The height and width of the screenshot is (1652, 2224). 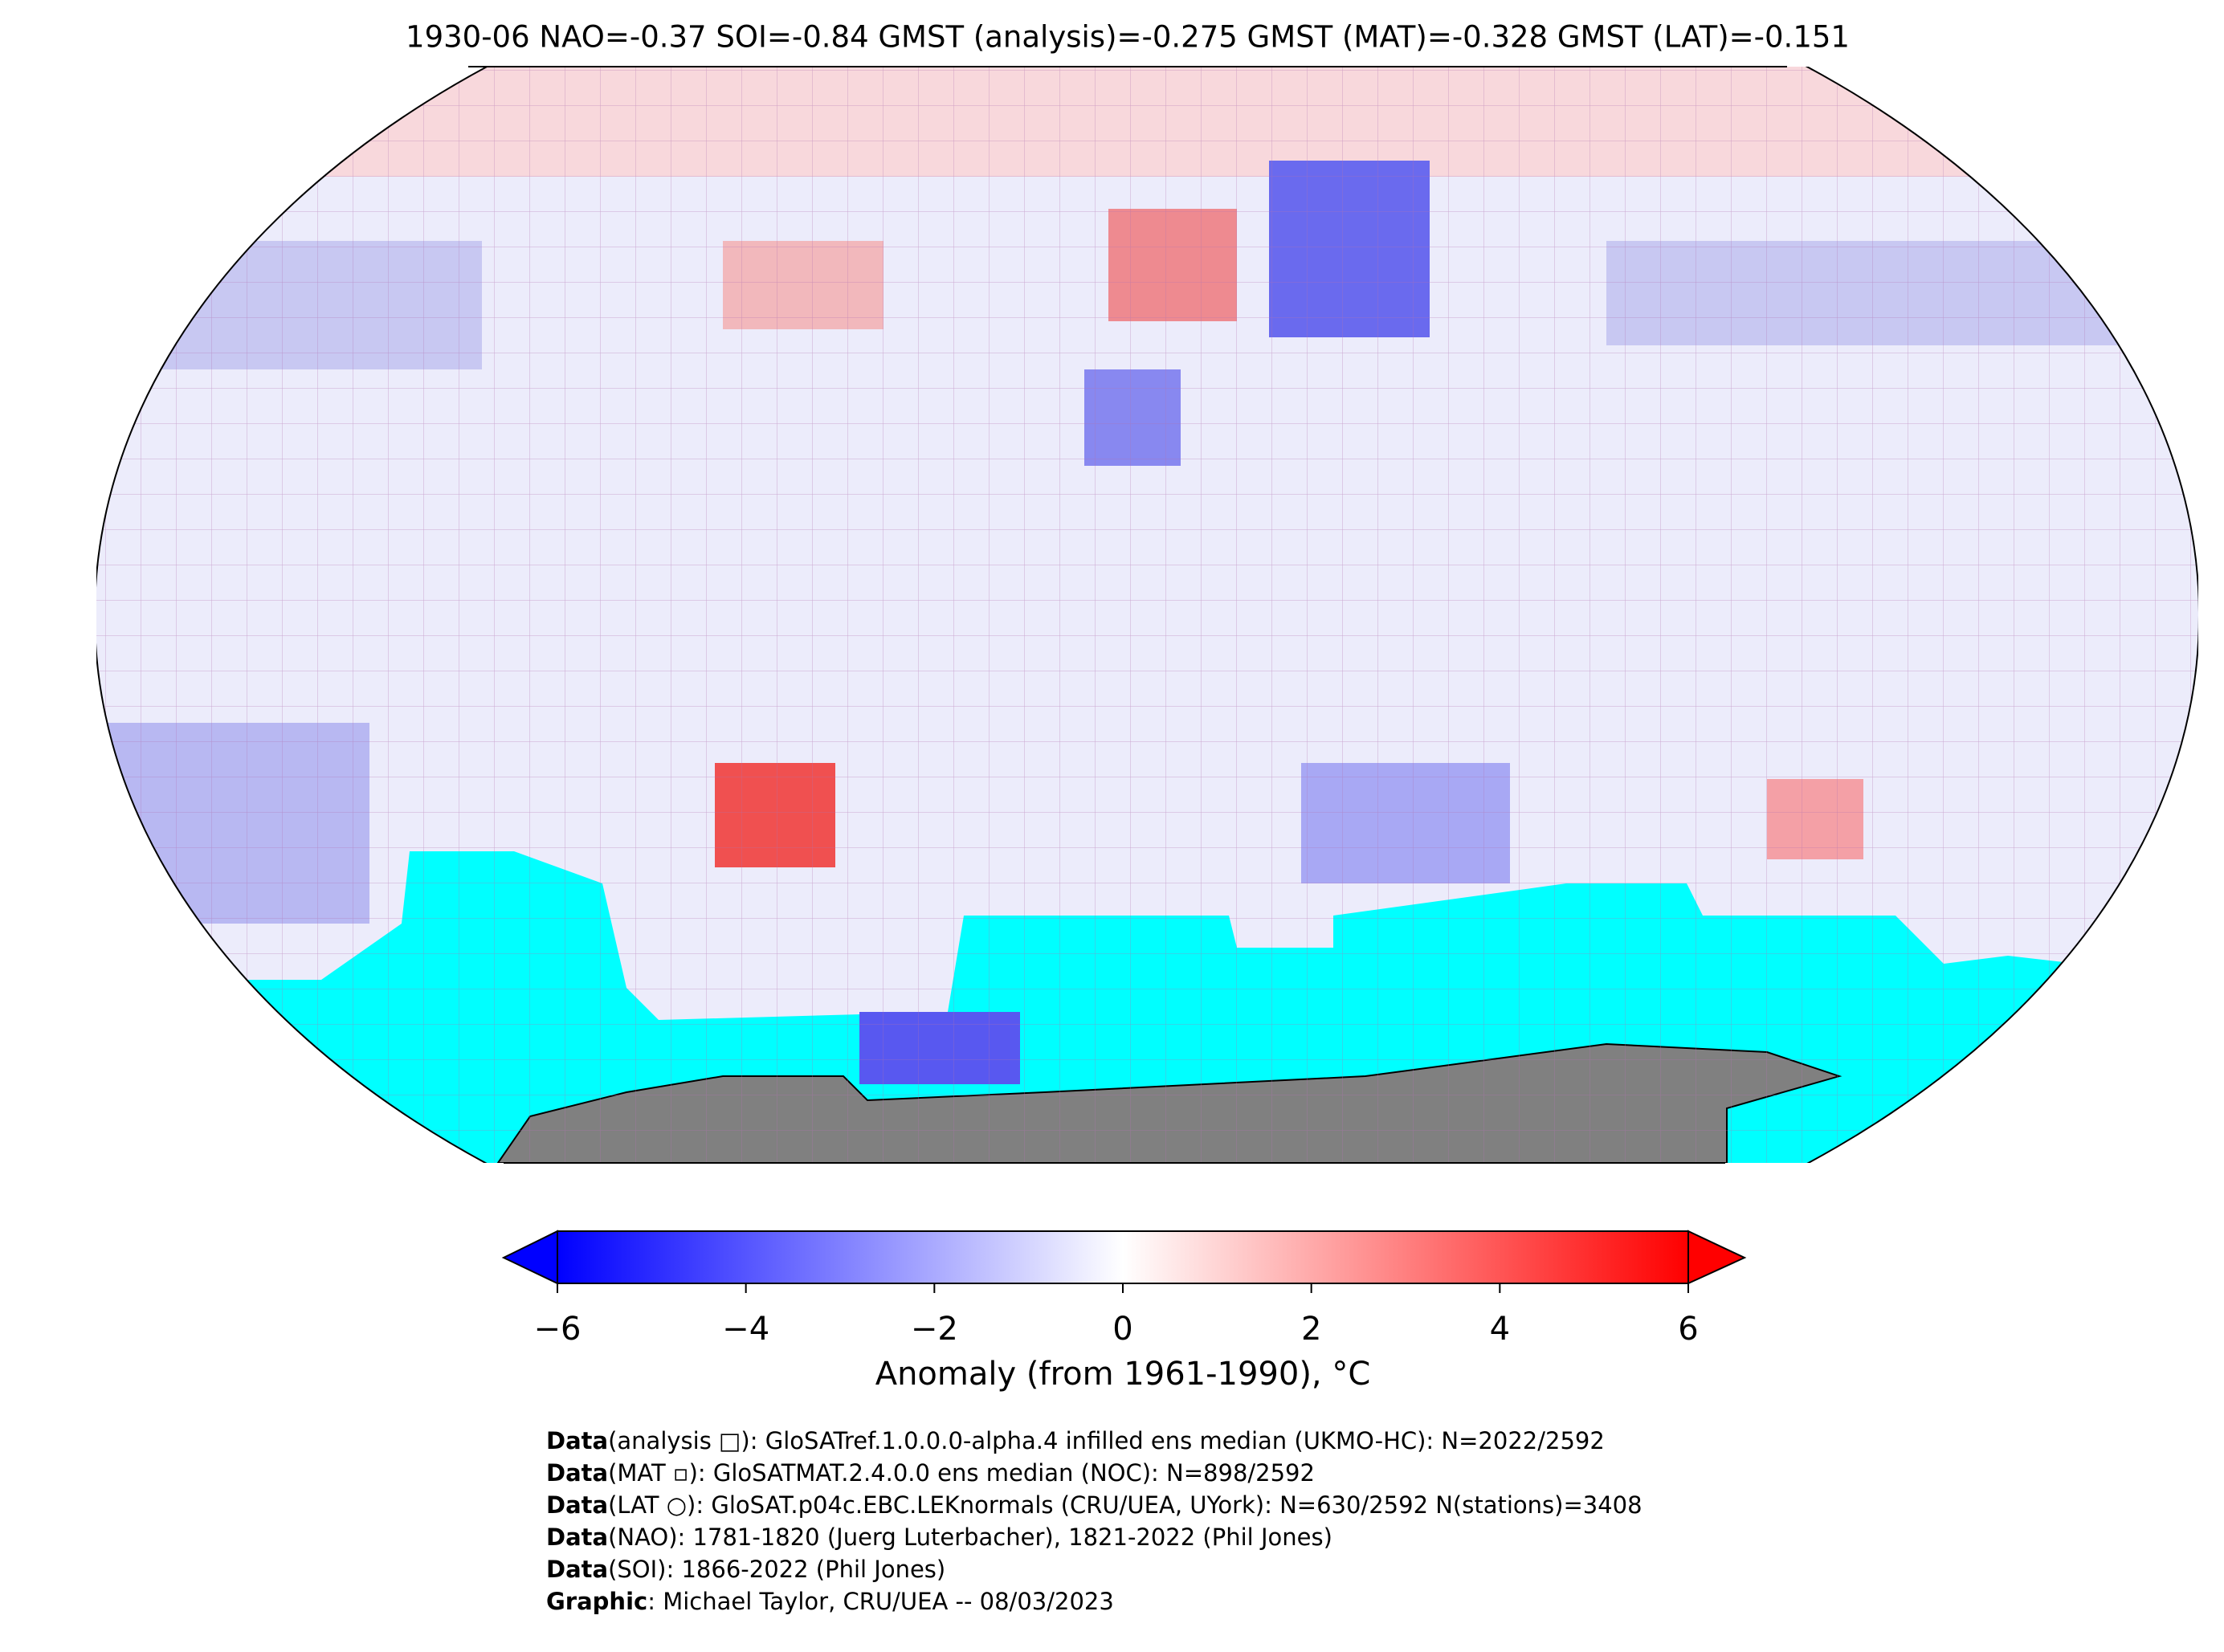 I want to click on colorbar-tick-label: 2, so click(x=1311, y=1329).